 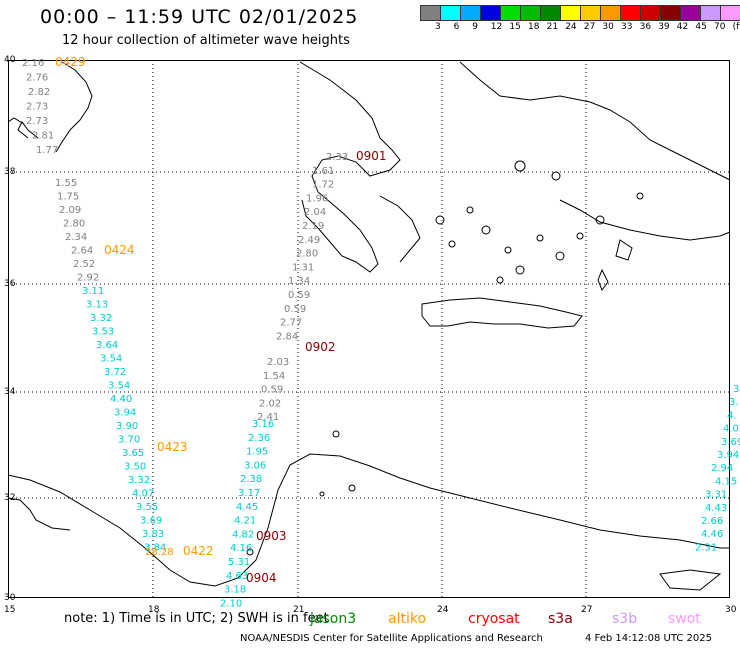 What do you see at coordinates (407, 619) in the screenshot?
I see `satellite-legend-item: altiko` at bounding box center [407, 619].